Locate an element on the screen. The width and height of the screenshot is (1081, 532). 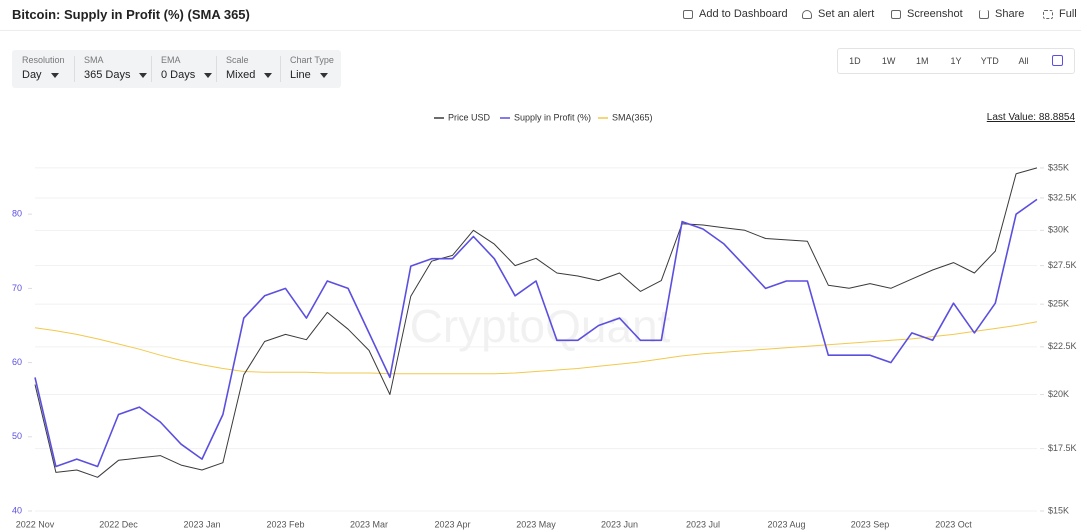
action-button: Set an alert is located at coordinates (838, 14).